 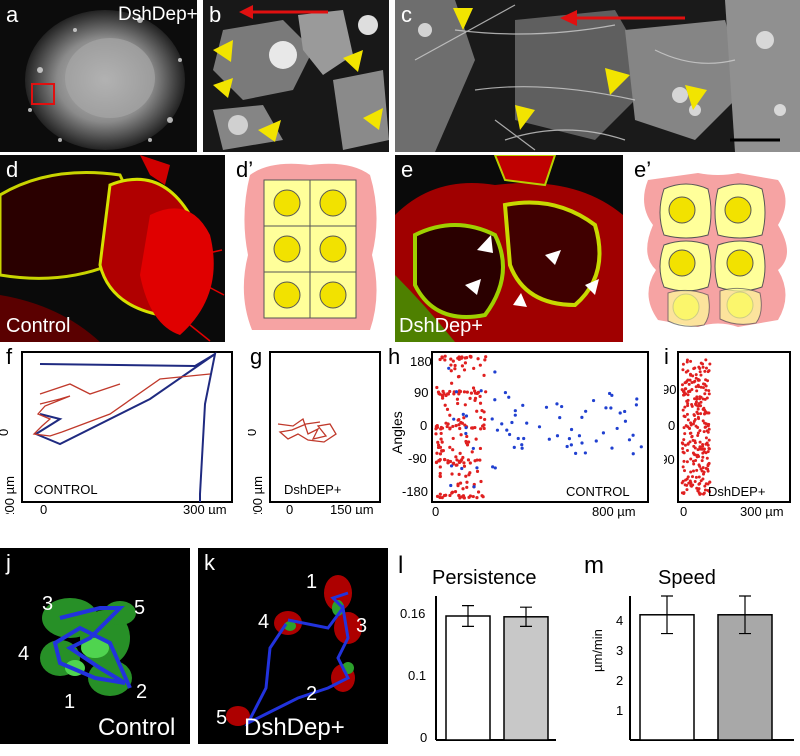 I want to click on image-tag-a: DshDep+, so click(x=157, y=14).